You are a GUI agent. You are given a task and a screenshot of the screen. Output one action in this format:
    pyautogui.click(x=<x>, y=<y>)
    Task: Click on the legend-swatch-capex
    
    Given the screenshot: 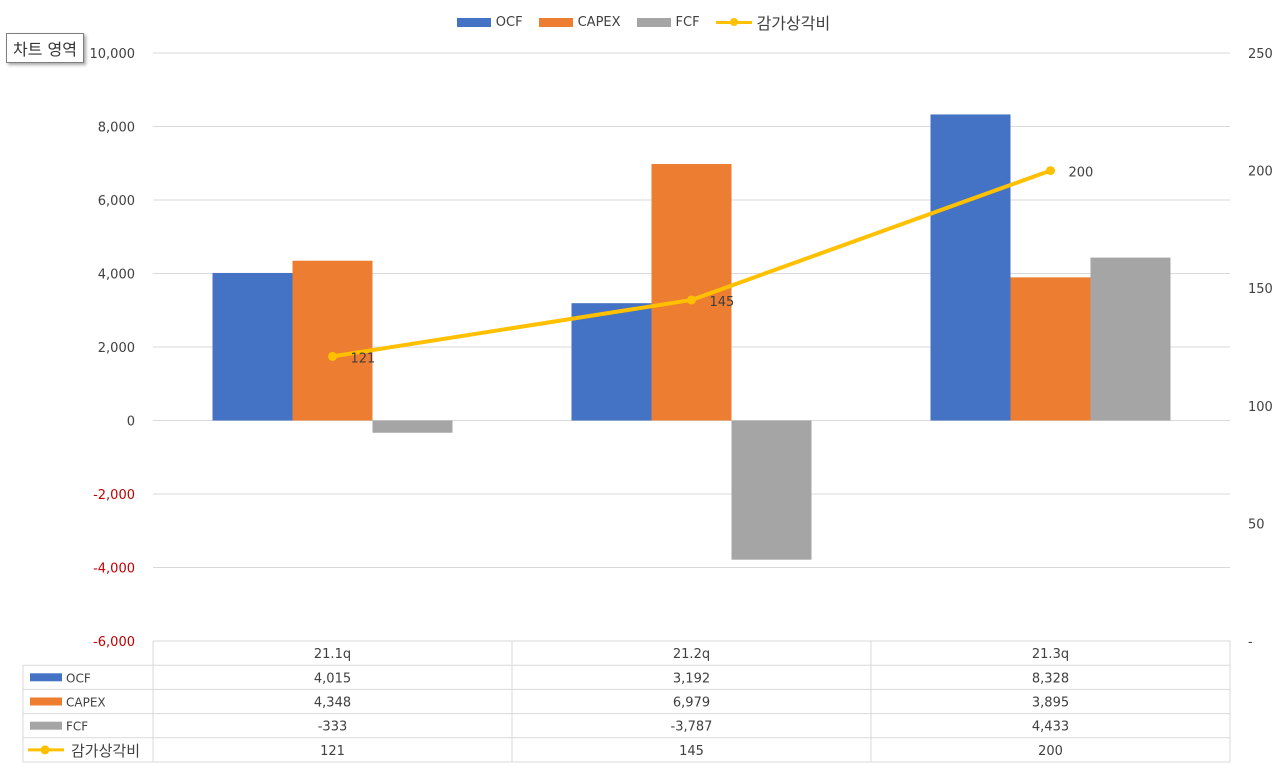 What is the action you would take?
    pyautogui.click(x=555, y=22)
    